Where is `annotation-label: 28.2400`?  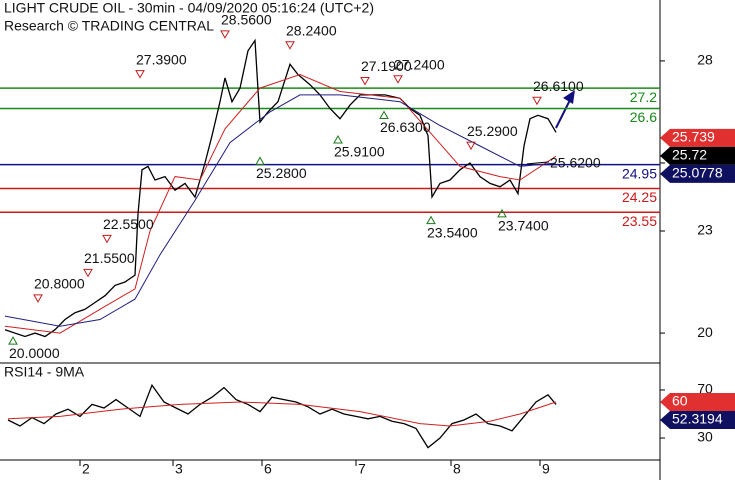
annotation-label: 28.2400 is located at coordinates (311, 30).